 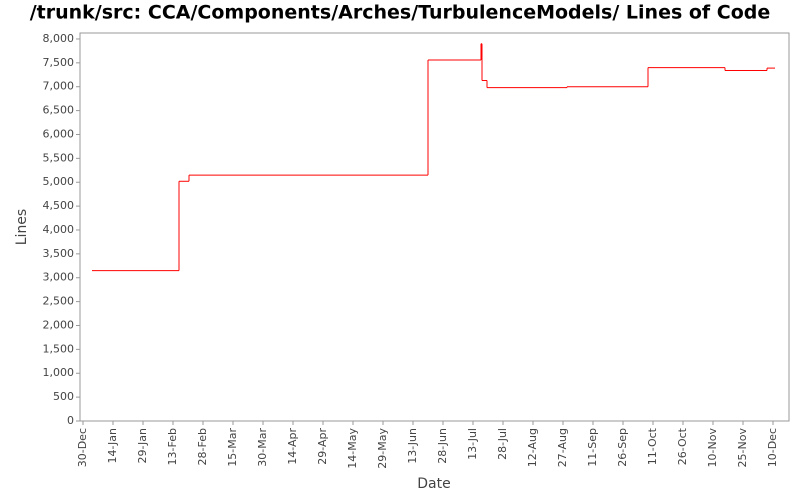 I want to click on x-tick-label: 28-Jul, so click(x=502, y=444).